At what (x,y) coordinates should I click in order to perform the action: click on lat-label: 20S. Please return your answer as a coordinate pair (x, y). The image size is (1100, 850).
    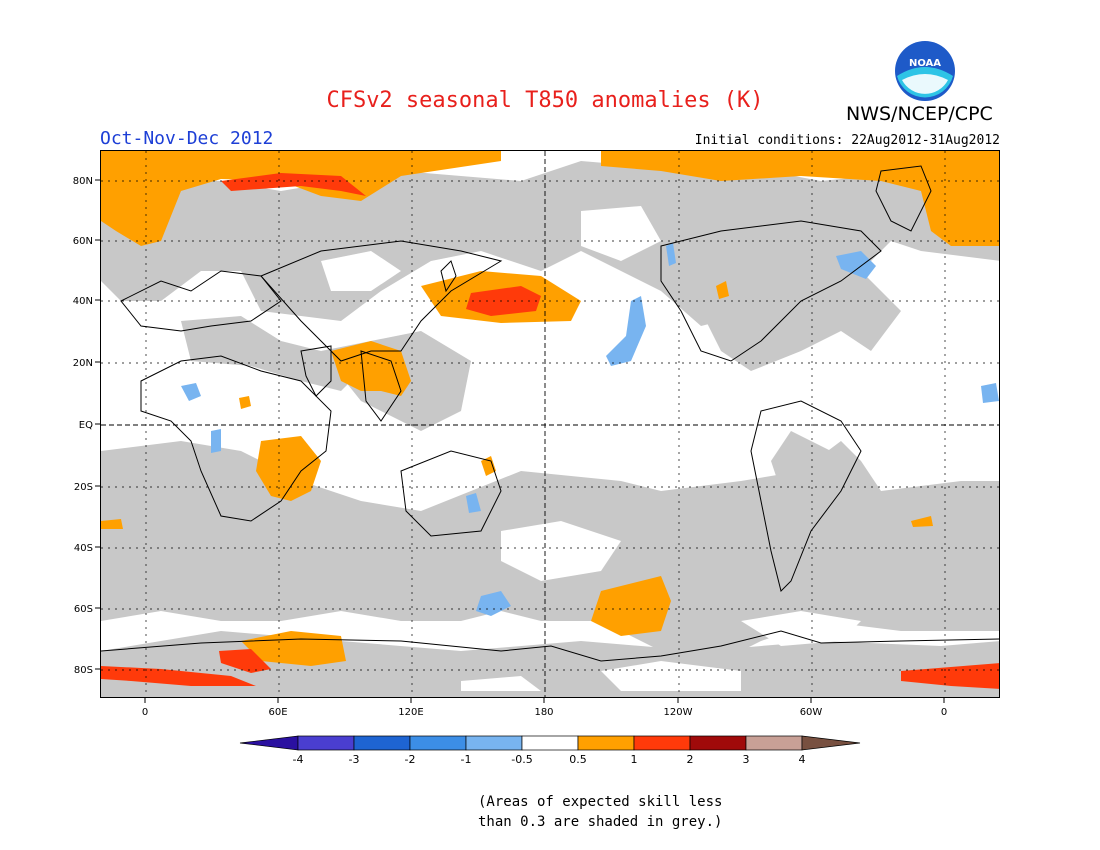
    Looking at the image, I should click on (83, 487).